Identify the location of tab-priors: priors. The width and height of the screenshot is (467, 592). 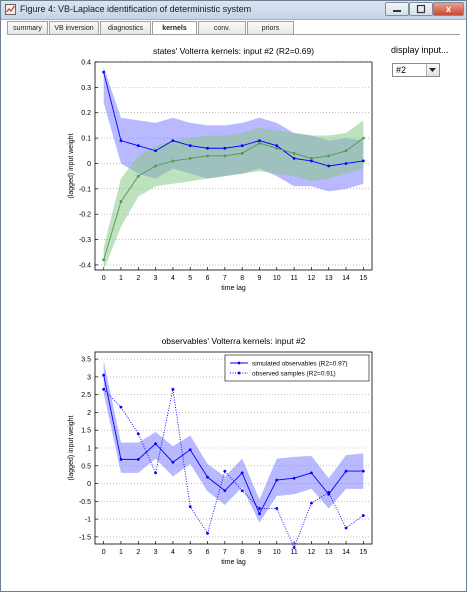
(270, 27).